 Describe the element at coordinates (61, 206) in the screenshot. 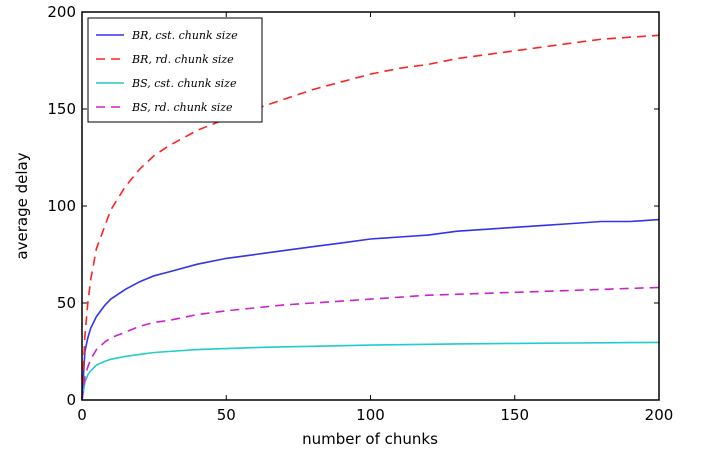

I see `y-tick-label: 100` at that location.